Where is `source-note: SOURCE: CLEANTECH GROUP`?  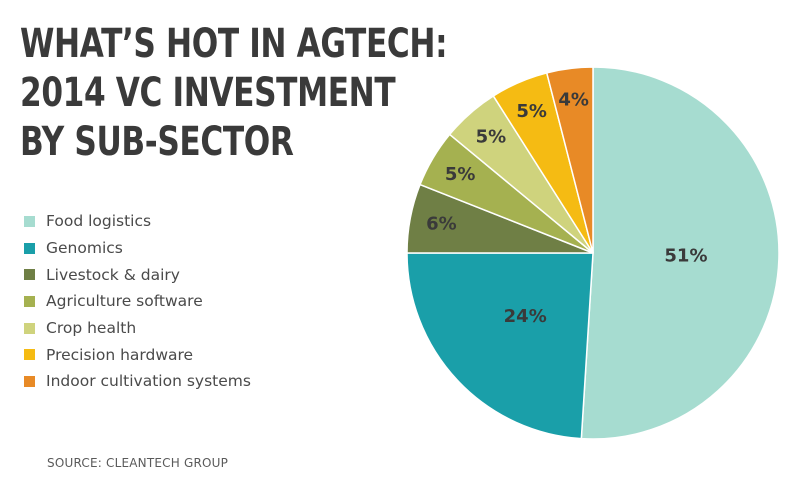
source-note: SOURCE: CLEANTECH GROUP is located at coordinates (138, 463).